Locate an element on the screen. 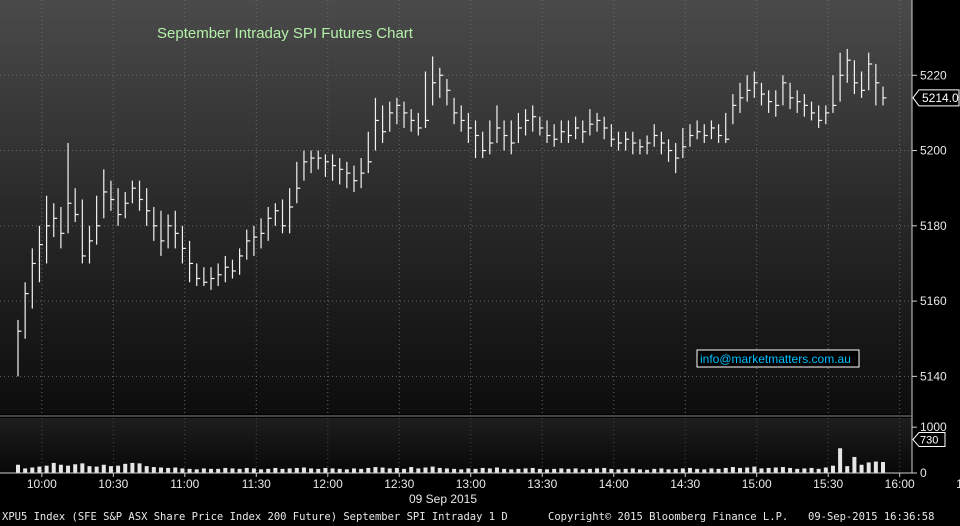 Image resolution: width=960 pixels, height=526 pixels. x-tick-label: 16:00 is located at coordinates (900, 484).